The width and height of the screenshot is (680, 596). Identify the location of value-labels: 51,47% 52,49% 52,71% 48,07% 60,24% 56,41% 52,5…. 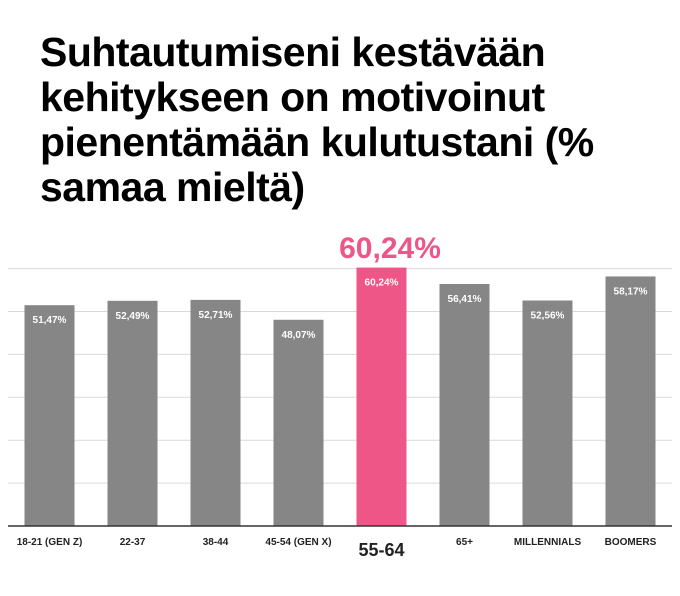
(340, 309).